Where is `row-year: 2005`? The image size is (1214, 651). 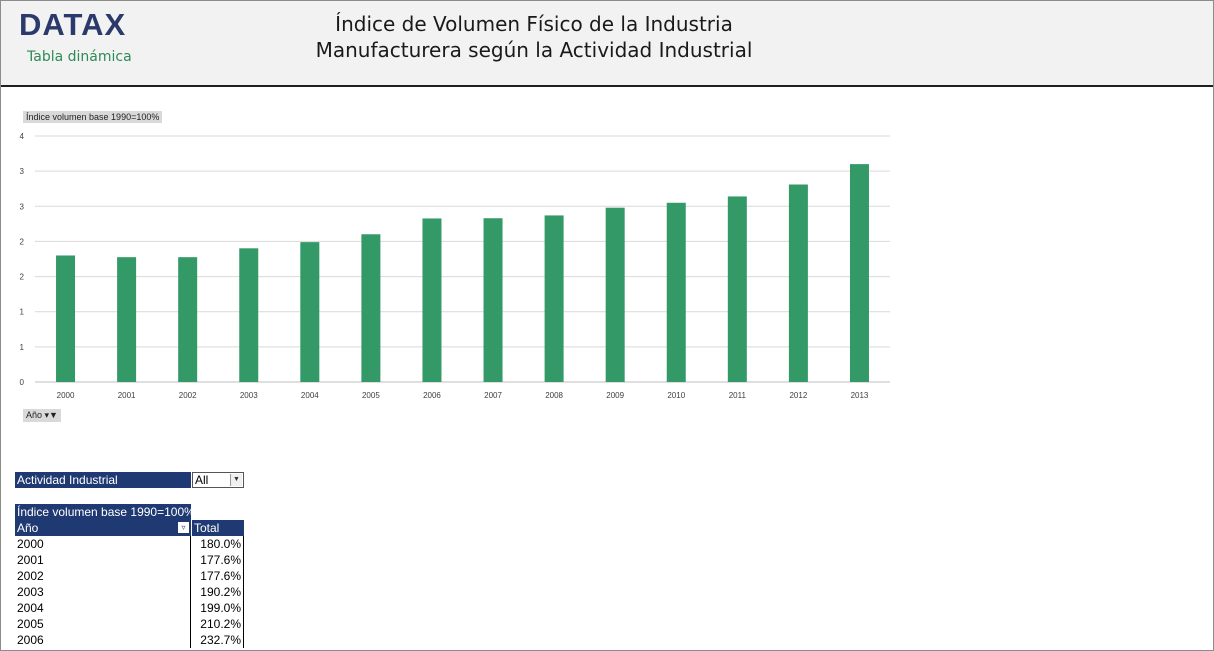 row-year: 2005 is located at coordinates (103, 624).